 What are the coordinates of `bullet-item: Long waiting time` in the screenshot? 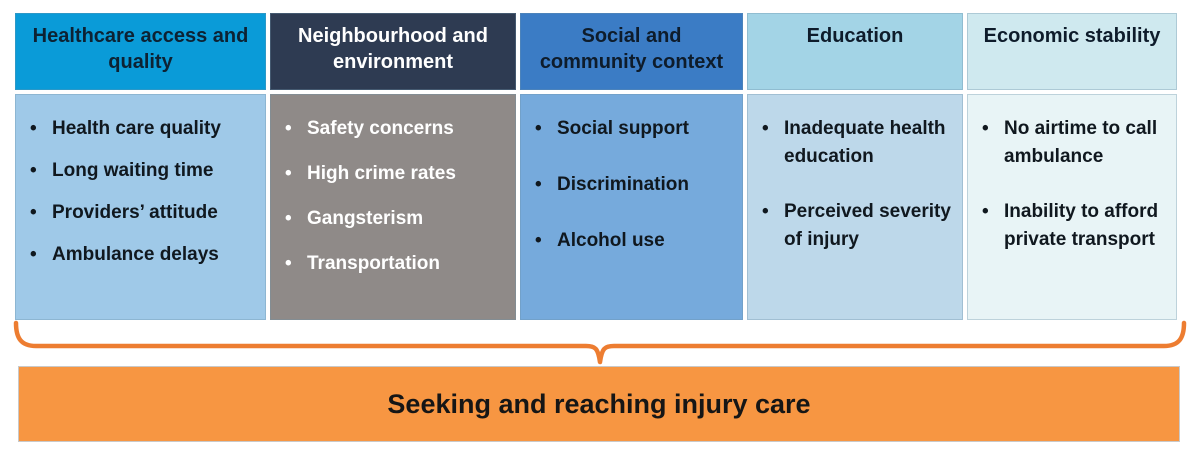 It's located at (139, 171).